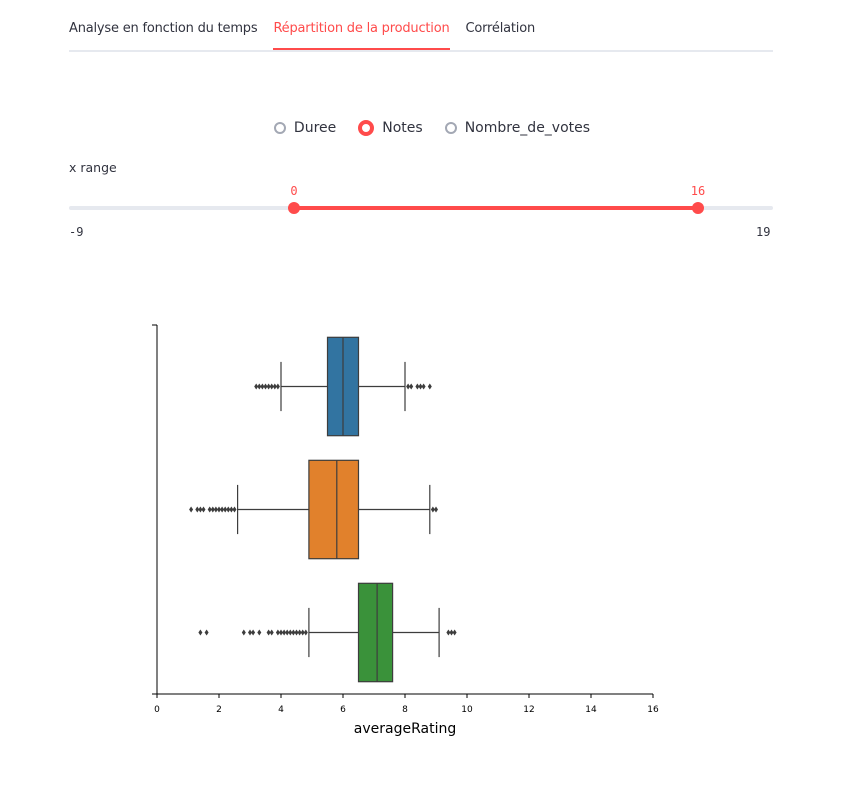 The height and width of the screenshot is (786, 864). Describe the element at coordinates (496, 208) in the screenshot. I see `slider-selected-range` at that location.